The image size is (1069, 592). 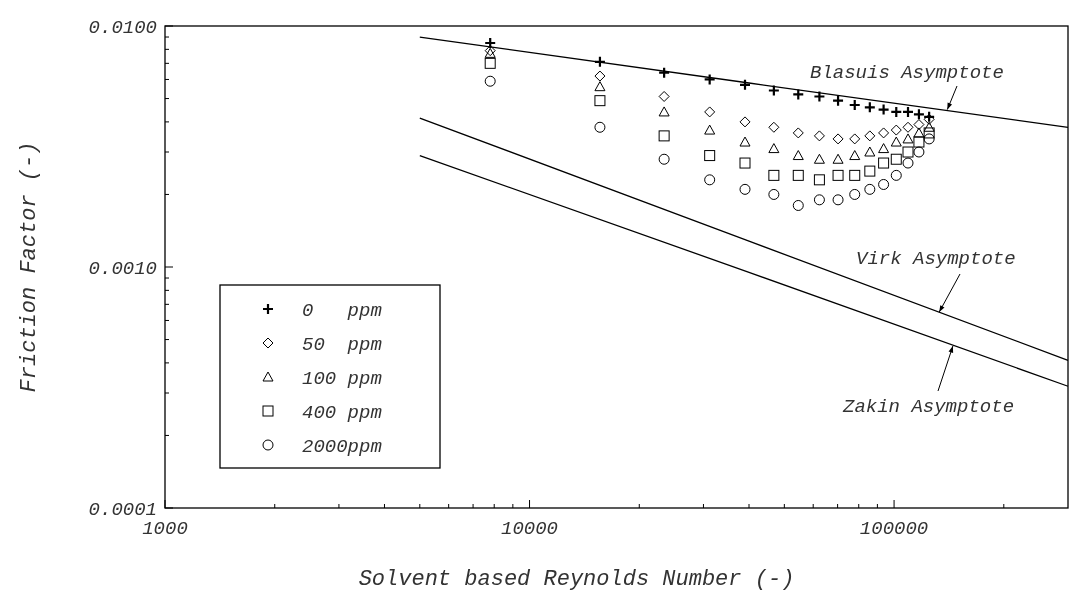 I want to click on legend-label: 400 ppm, so click(x=342, y=412).